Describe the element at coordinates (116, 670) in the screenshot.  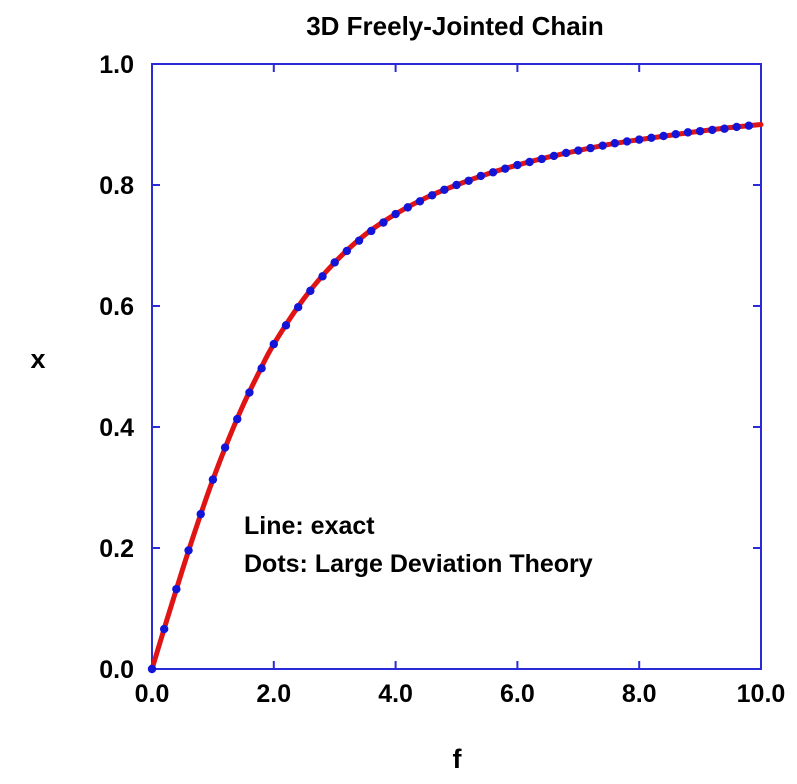
I see `y-tick-label: 0.0` at that location.